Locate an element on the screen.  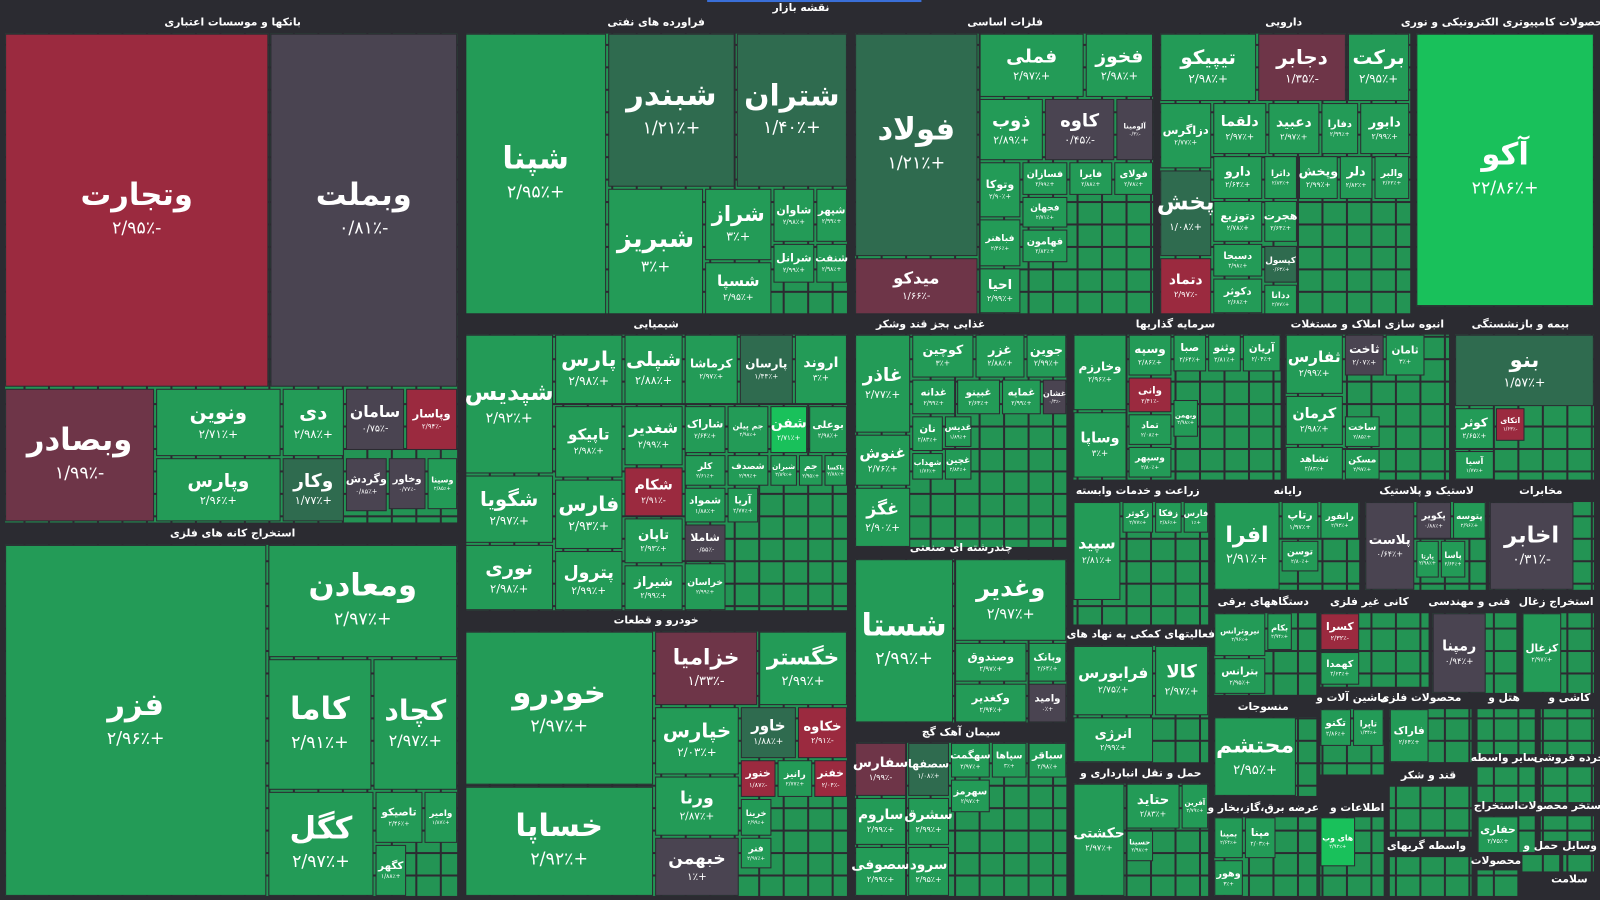
stock-symbol: وغدیر is located at coordinates (1010, 588).